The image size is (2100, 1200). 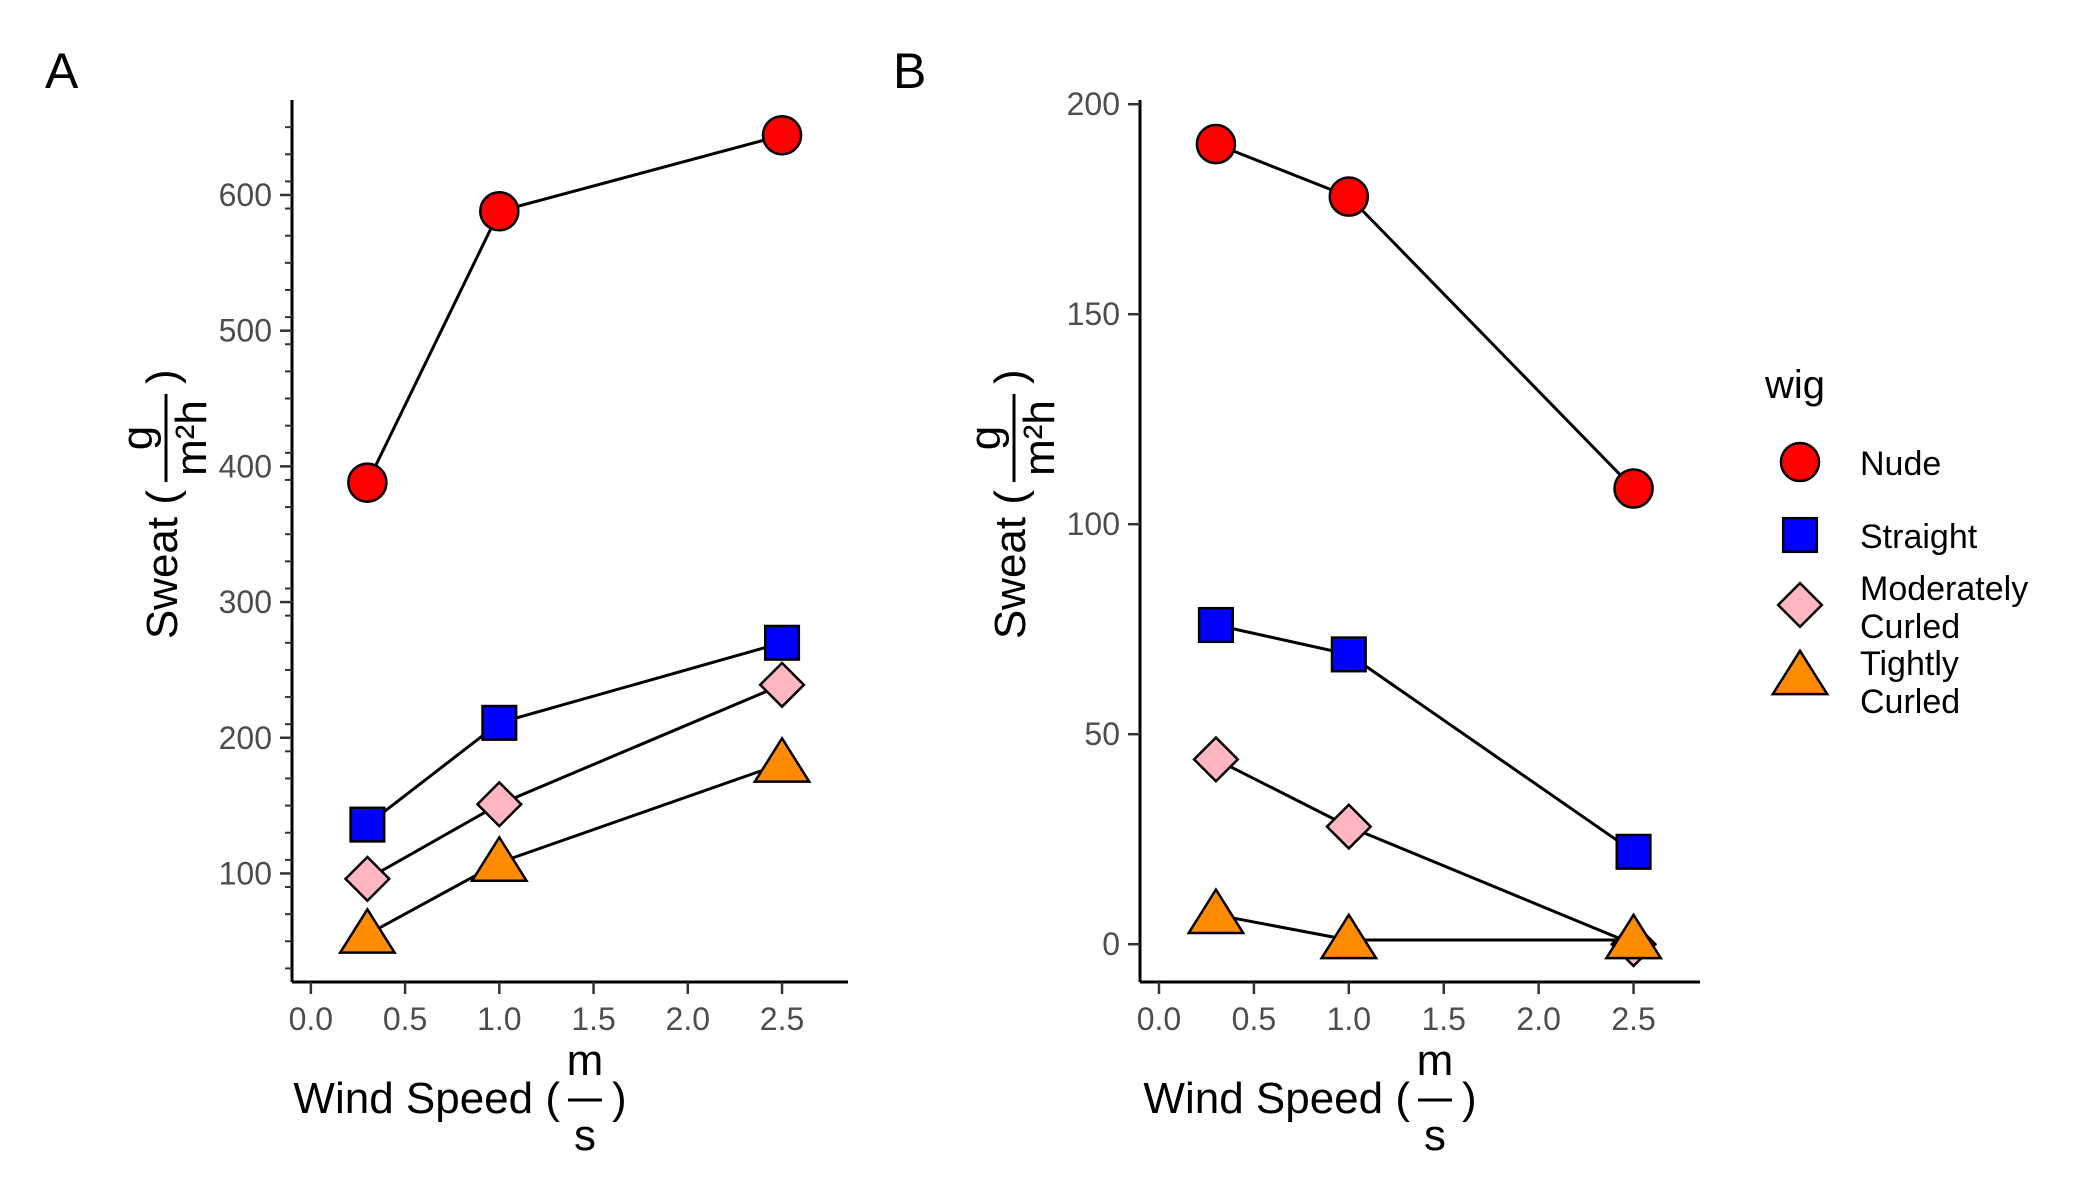 What do you see at coordinates (62, 71) in the screenshot?
I see `panel-label: A` at bounding box center [62, 71].